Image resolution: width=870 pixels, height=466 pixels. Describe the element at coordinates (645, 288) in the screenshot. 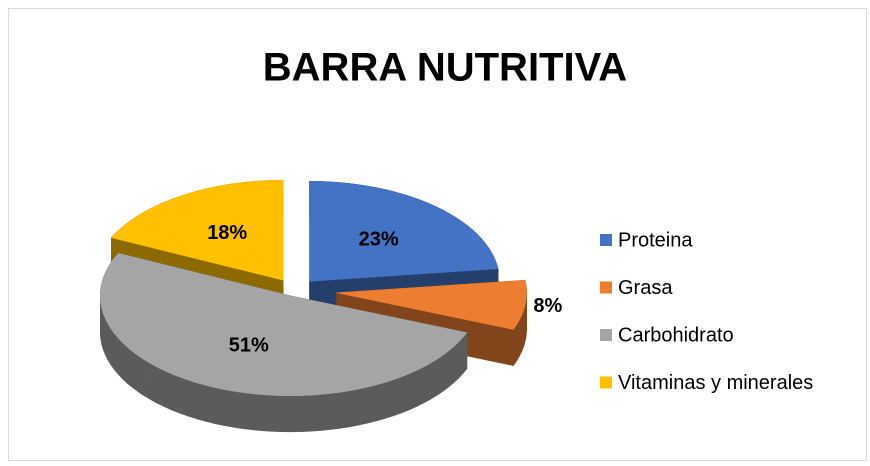

I see `legend-label: Grasa` at that location.